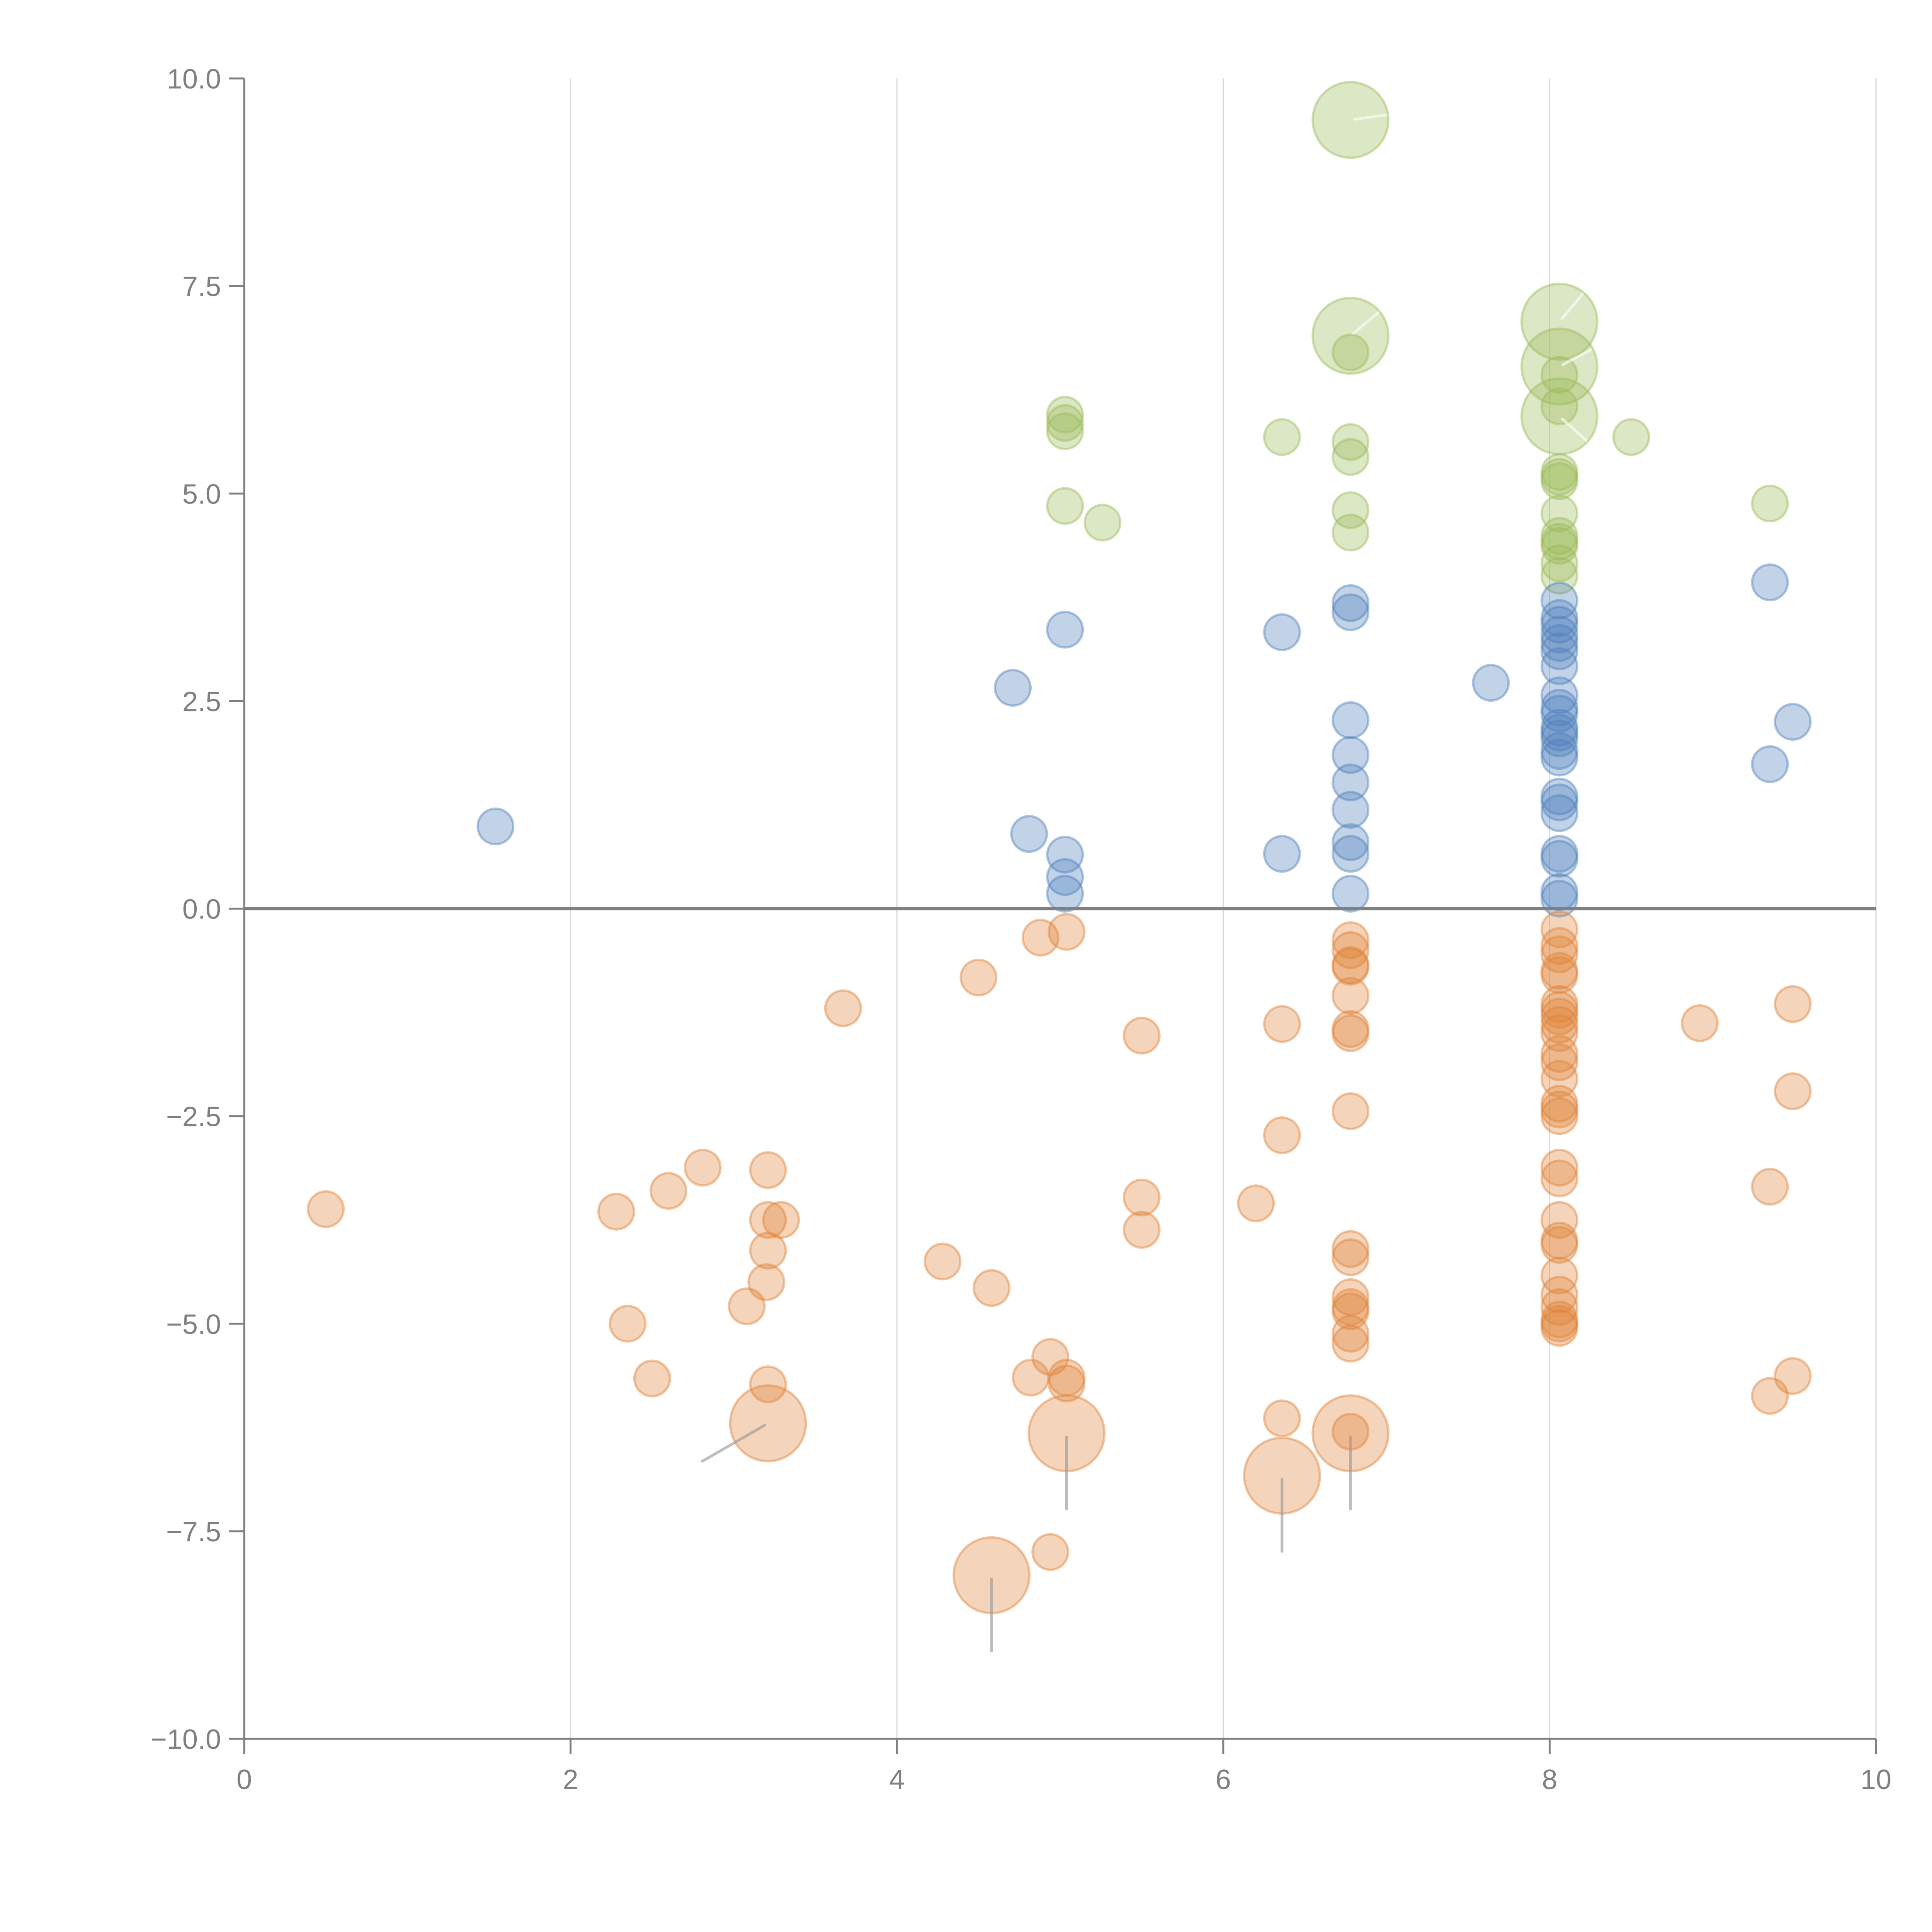 This screenshot has width=1932, height=1932. I want to click on x-tick-label: 4, so click(897, 1780).